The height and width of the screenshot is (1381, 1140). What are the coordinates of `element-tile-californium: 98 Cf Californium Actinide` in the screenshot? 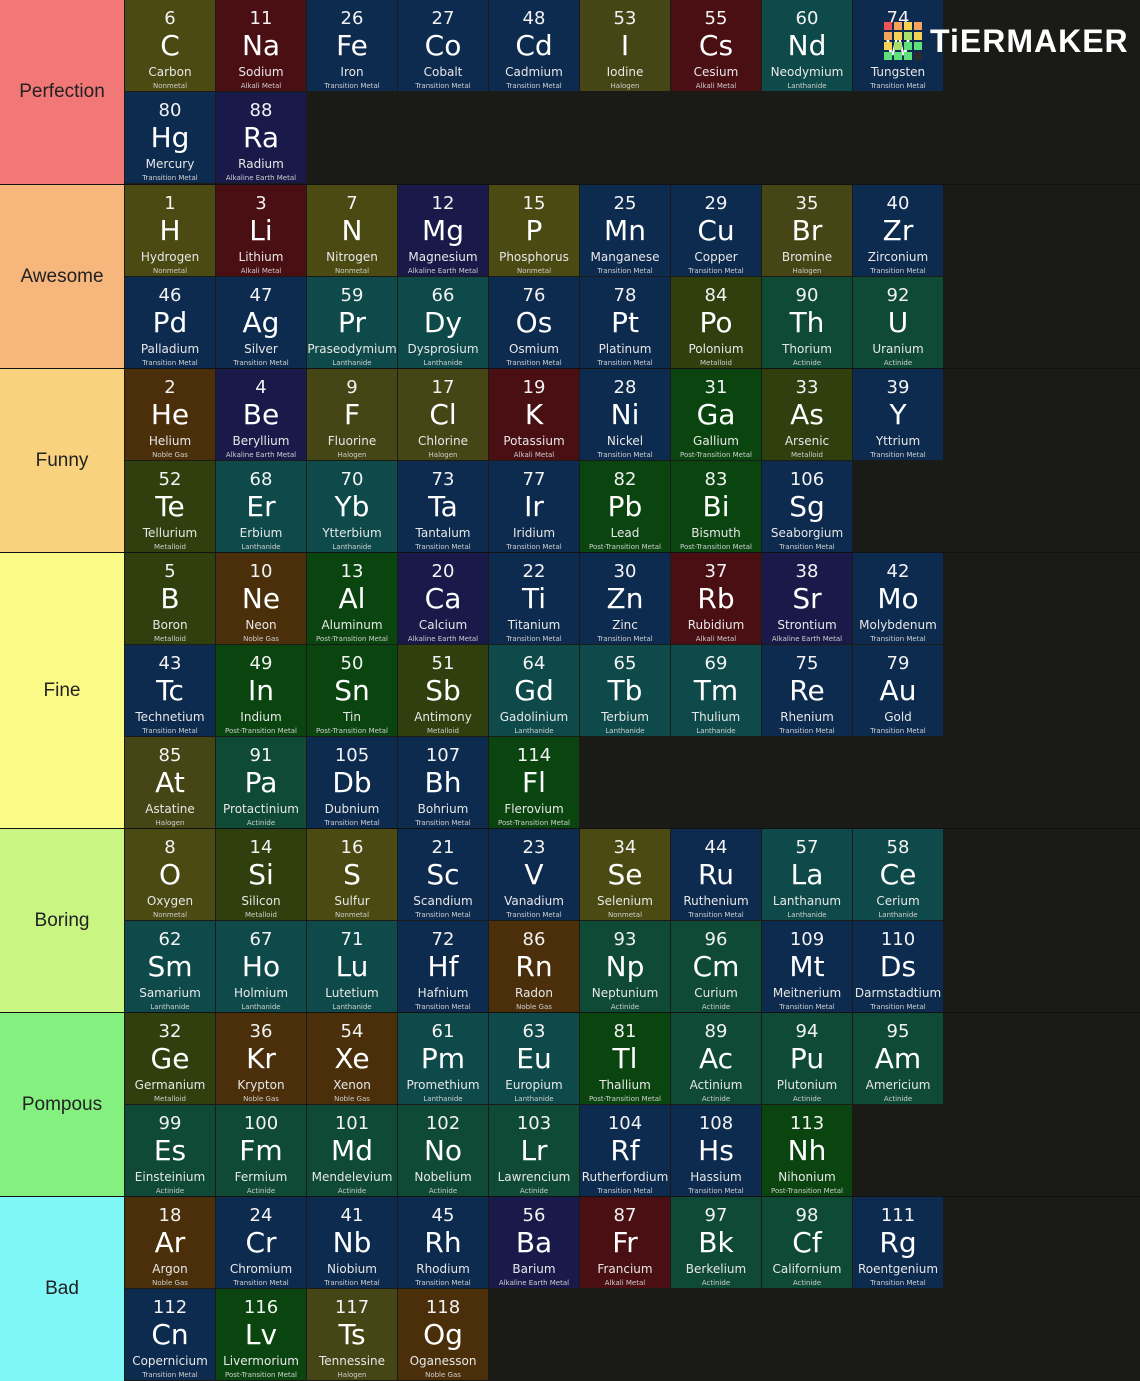 It's located at (807, 1242).